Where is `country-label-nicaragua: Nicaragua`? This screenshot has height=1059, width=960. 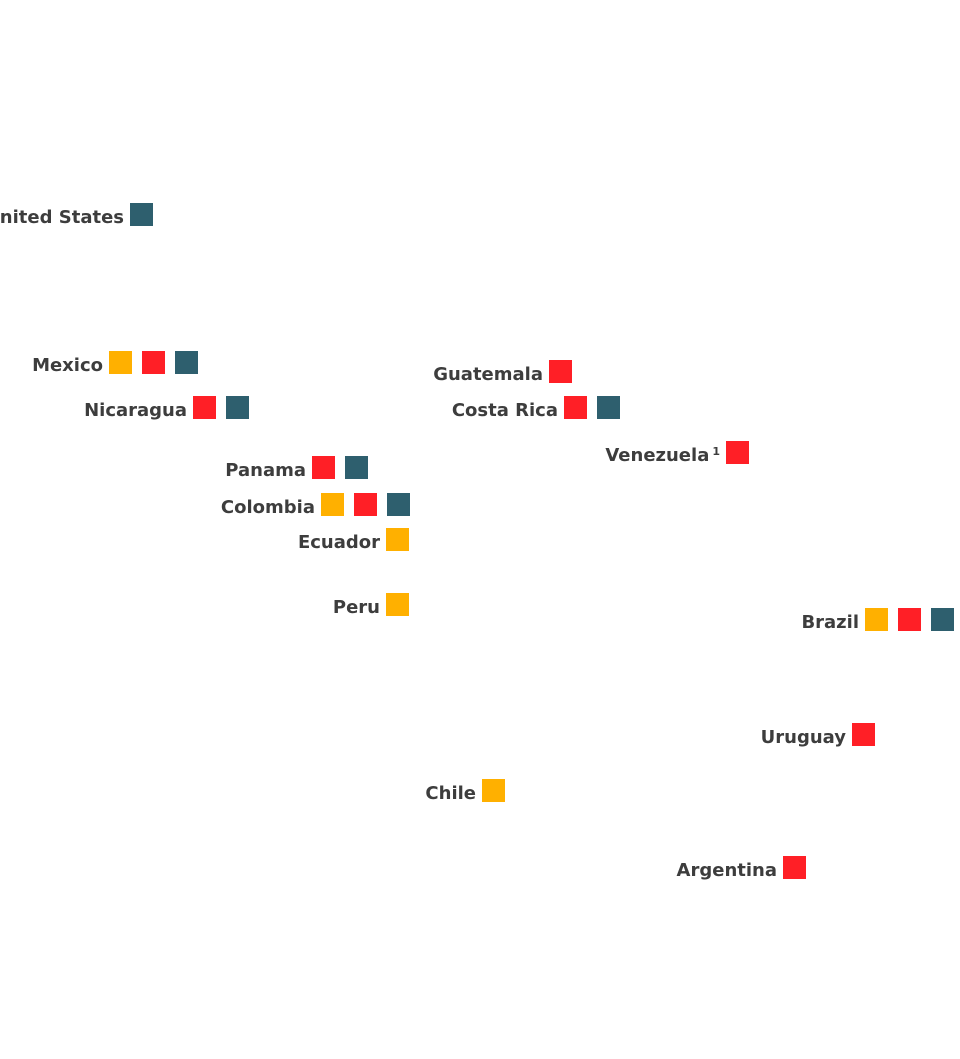
country-label-nicaragua: Nicaragua is located at coordinates (166, 409).